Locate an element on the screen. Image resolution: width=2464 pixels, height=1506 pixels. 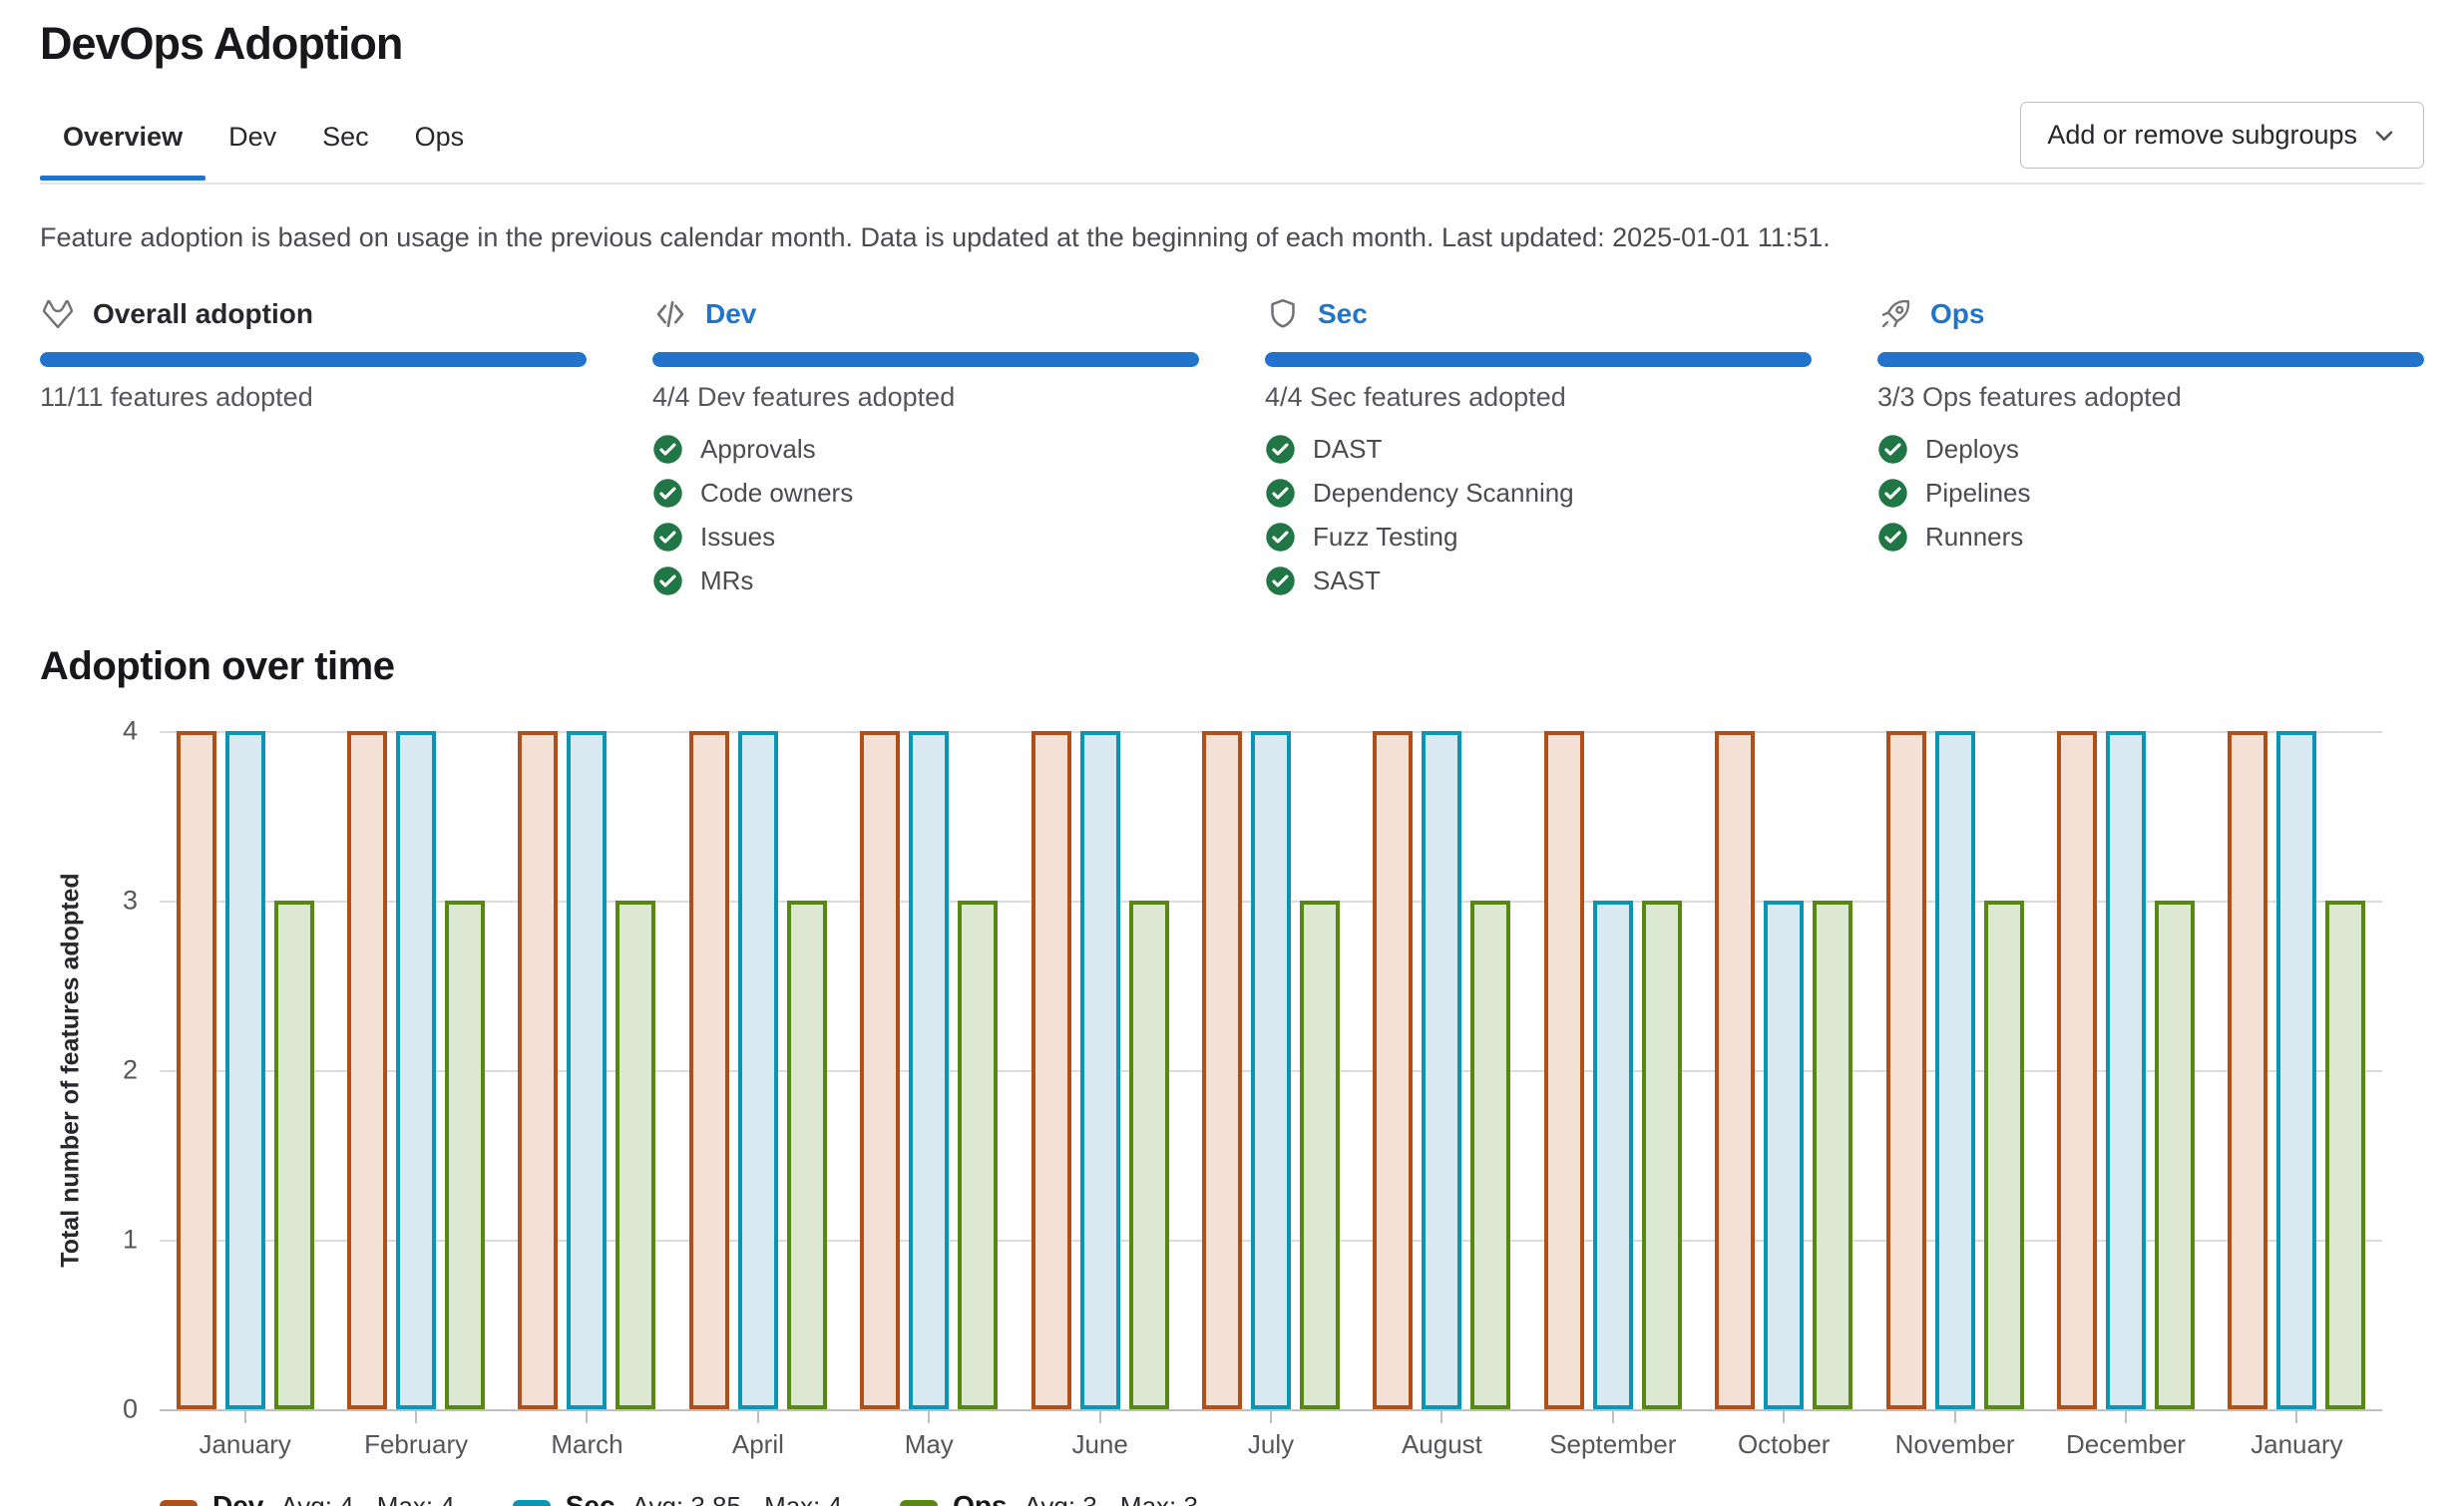
bar-group-0-january is located at coordinates (245, 1070).